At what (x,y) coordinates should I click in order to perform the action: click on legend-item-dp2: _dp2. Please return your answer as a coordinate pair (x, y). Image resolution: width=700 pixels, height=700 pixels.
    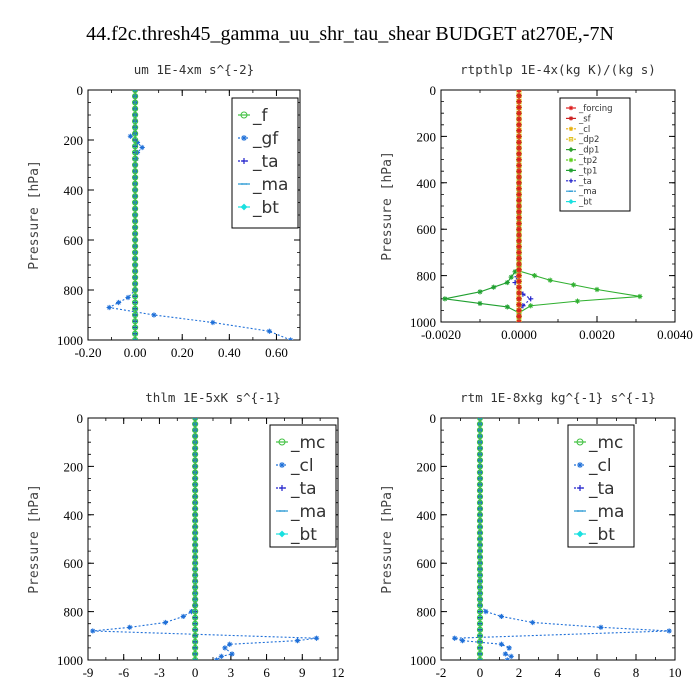
    Looking at the image, I should click on (582, 140).